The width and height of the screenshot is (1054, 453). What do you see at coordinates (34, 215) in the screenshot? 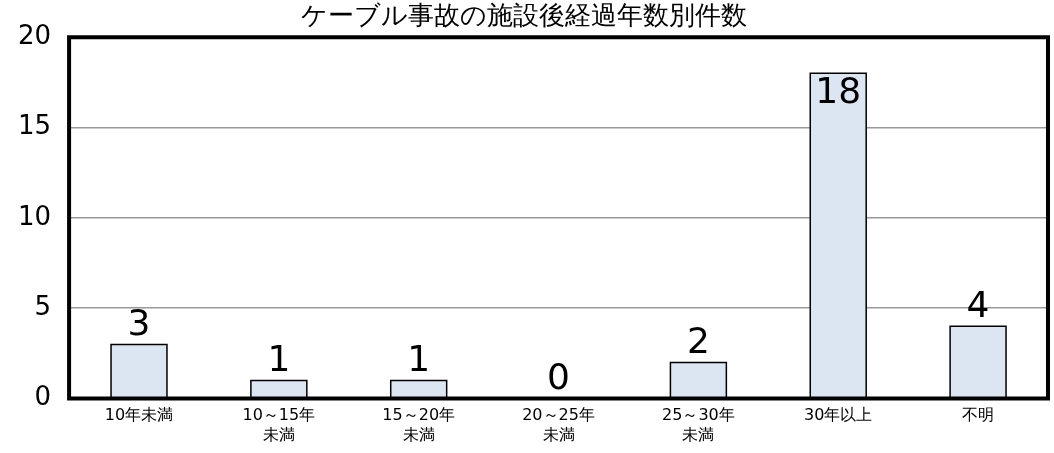
I see `y-tick-label: 10` at bounding box center [34, 215].